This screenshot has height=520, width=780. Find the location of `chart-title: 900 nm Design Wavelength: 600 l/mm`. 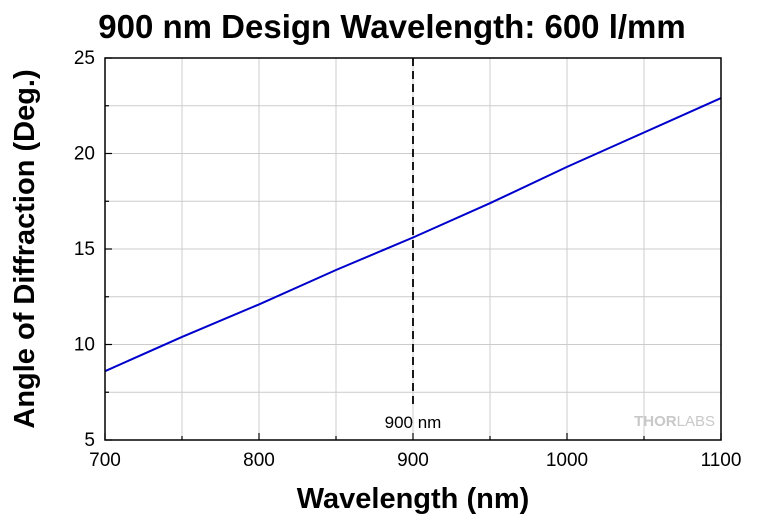

chart-title: 900 nm Design Wavelength: 600 l/mm is located at coordinates (391, 26).